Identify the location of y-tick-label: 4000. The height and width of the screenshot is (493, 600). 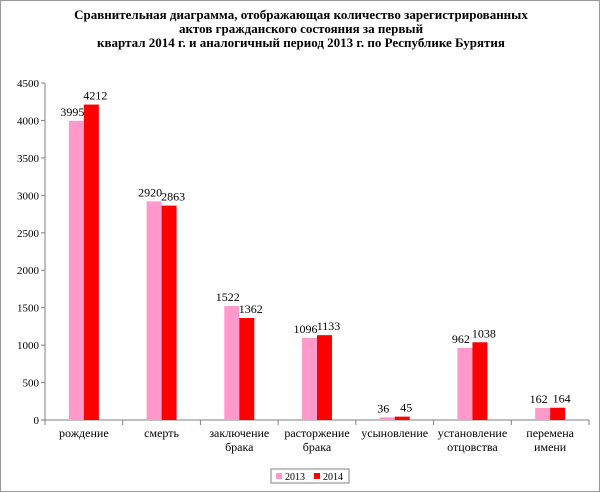
(28, 121).